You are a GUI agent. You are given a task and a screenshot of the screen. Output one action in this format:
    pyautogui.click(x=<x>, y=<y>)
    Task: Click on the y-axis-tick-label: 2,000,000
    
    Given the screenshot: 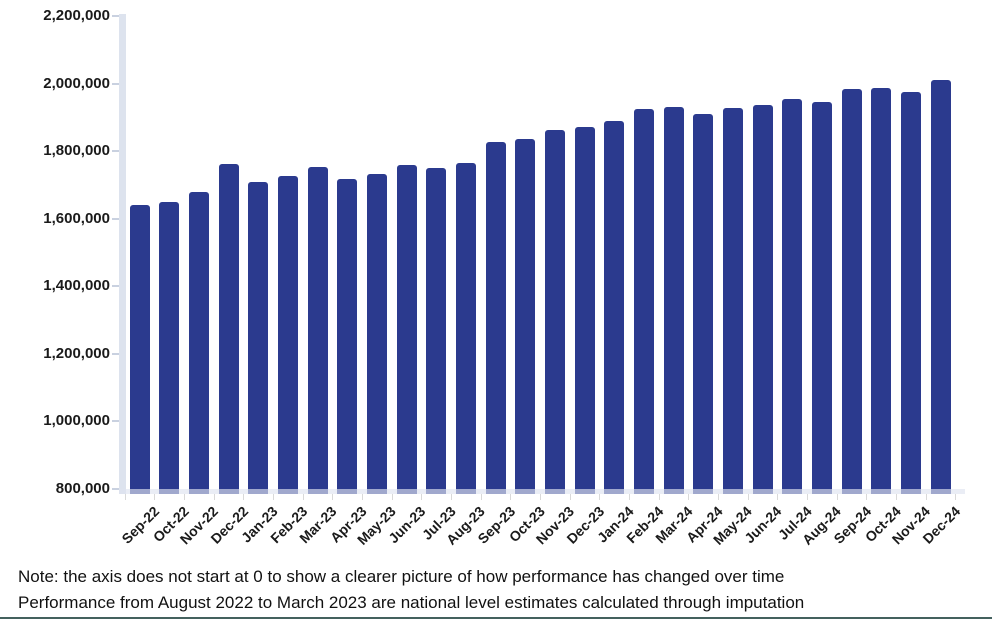 What is the action you would take?
    pyautogui.click(x=76, y=83)
    